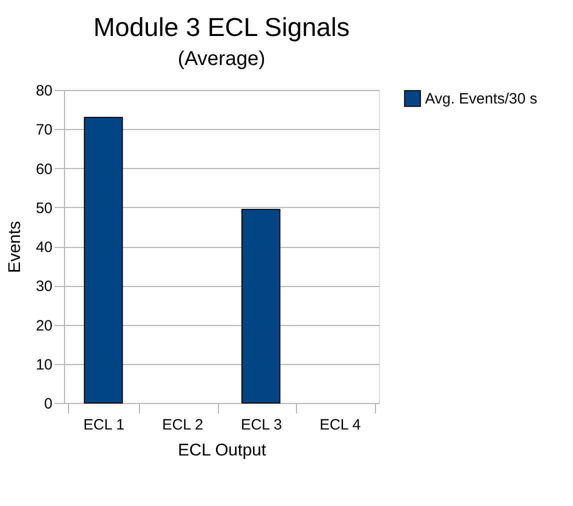  What do you see at coordinates (44, 208) in the screenshot?
I see `y-tick-label: 50` at bounding box center [44, 208].